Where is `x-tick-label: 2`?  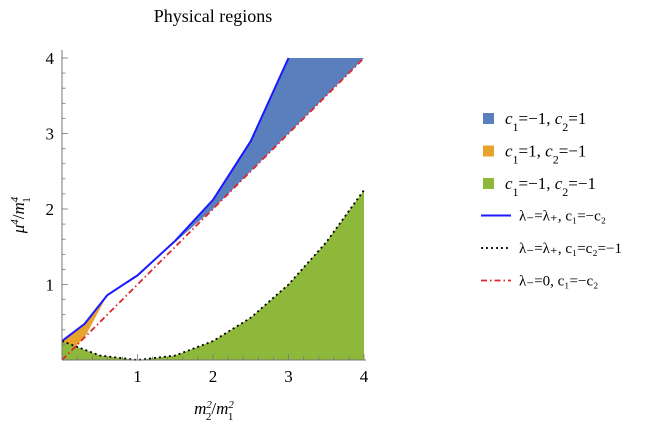
x-tick-label: 2 is located at coordinates (213, 376).